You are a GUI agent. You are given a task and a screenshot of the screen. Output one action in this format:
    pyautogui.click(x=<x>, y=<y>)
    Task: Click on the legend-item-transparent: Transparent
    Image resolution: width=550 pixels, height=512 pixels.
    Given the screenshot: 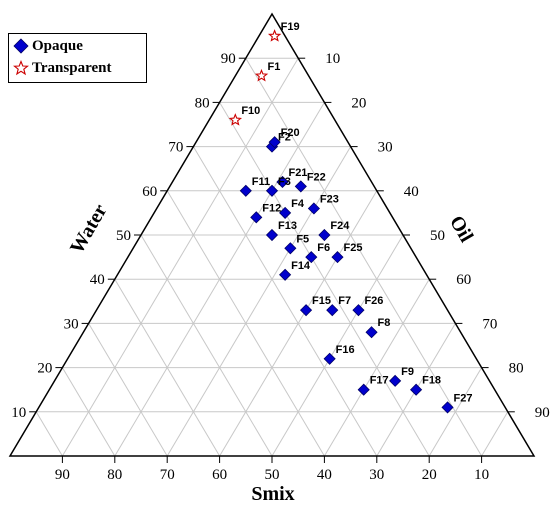 What is the action you would take?
    pyautogui.click(x=62, y=68)
    